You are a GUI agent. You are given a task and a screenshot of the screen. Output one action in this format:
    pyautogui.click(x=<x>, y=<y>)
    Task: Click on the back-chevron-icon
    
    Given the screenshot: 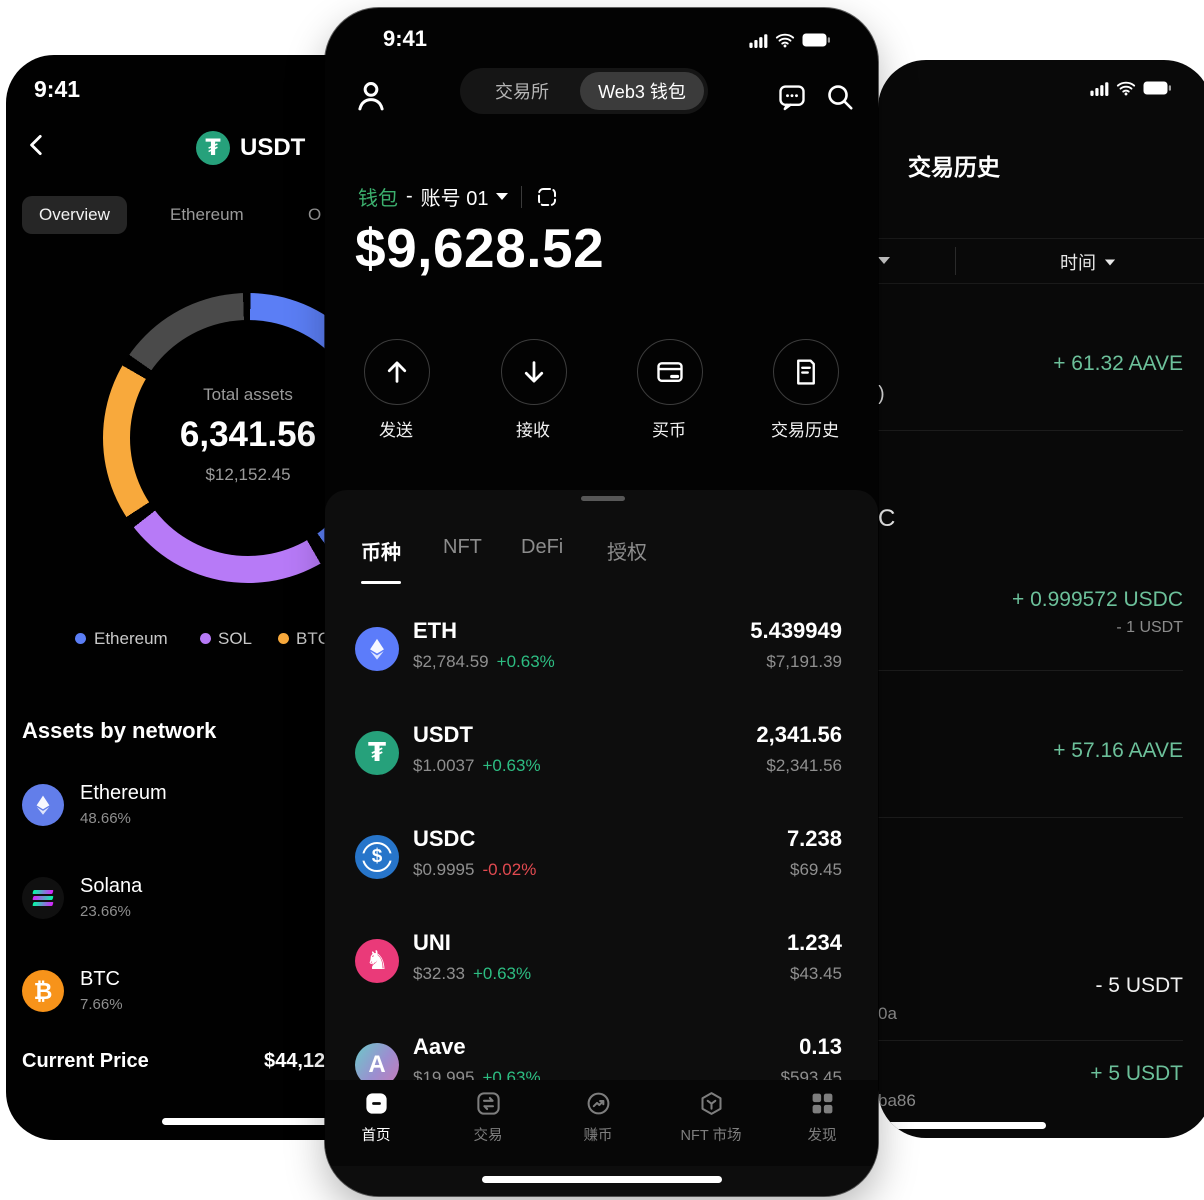 What is the action you would take?
    pyautogui.click(x=37, y=145)
    